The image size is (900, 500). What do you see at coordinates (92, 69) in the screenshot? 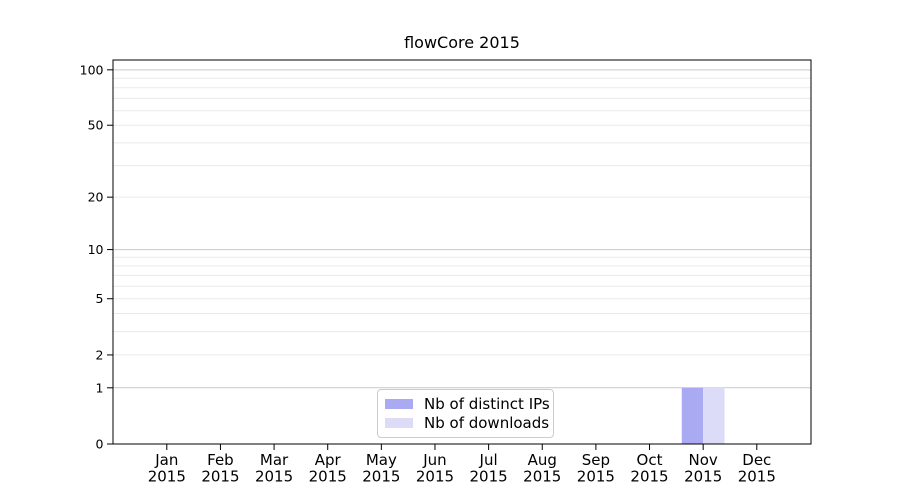
I see `y-tick-label: 100` at bounding box center [92, 69].